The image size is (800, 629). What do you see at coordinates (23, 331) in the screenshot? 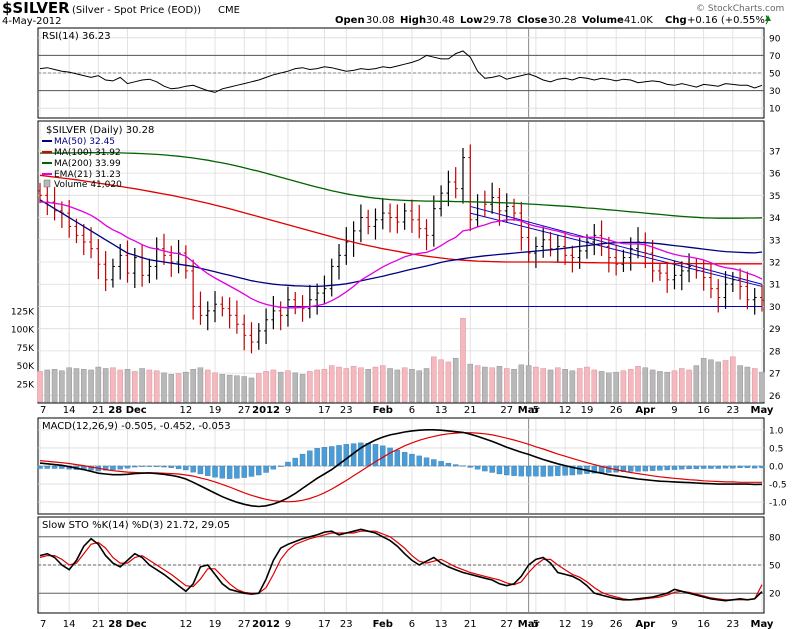
I see `volume-tick-label: 100K` at bounding box center [23, 331].